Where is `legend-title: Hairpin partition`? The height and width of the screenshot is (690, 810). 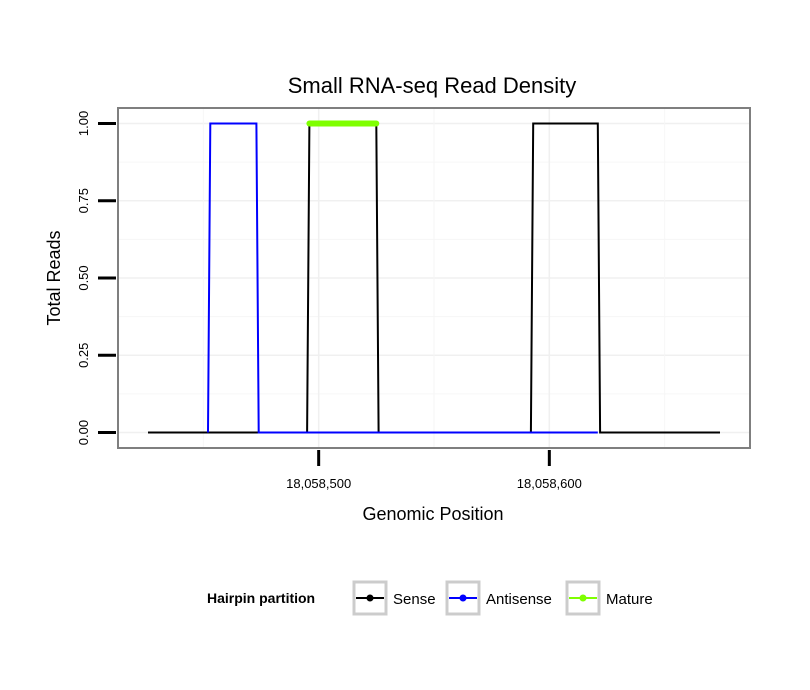
legend-title: Hairpin partition is located at coordinates (261, 598).